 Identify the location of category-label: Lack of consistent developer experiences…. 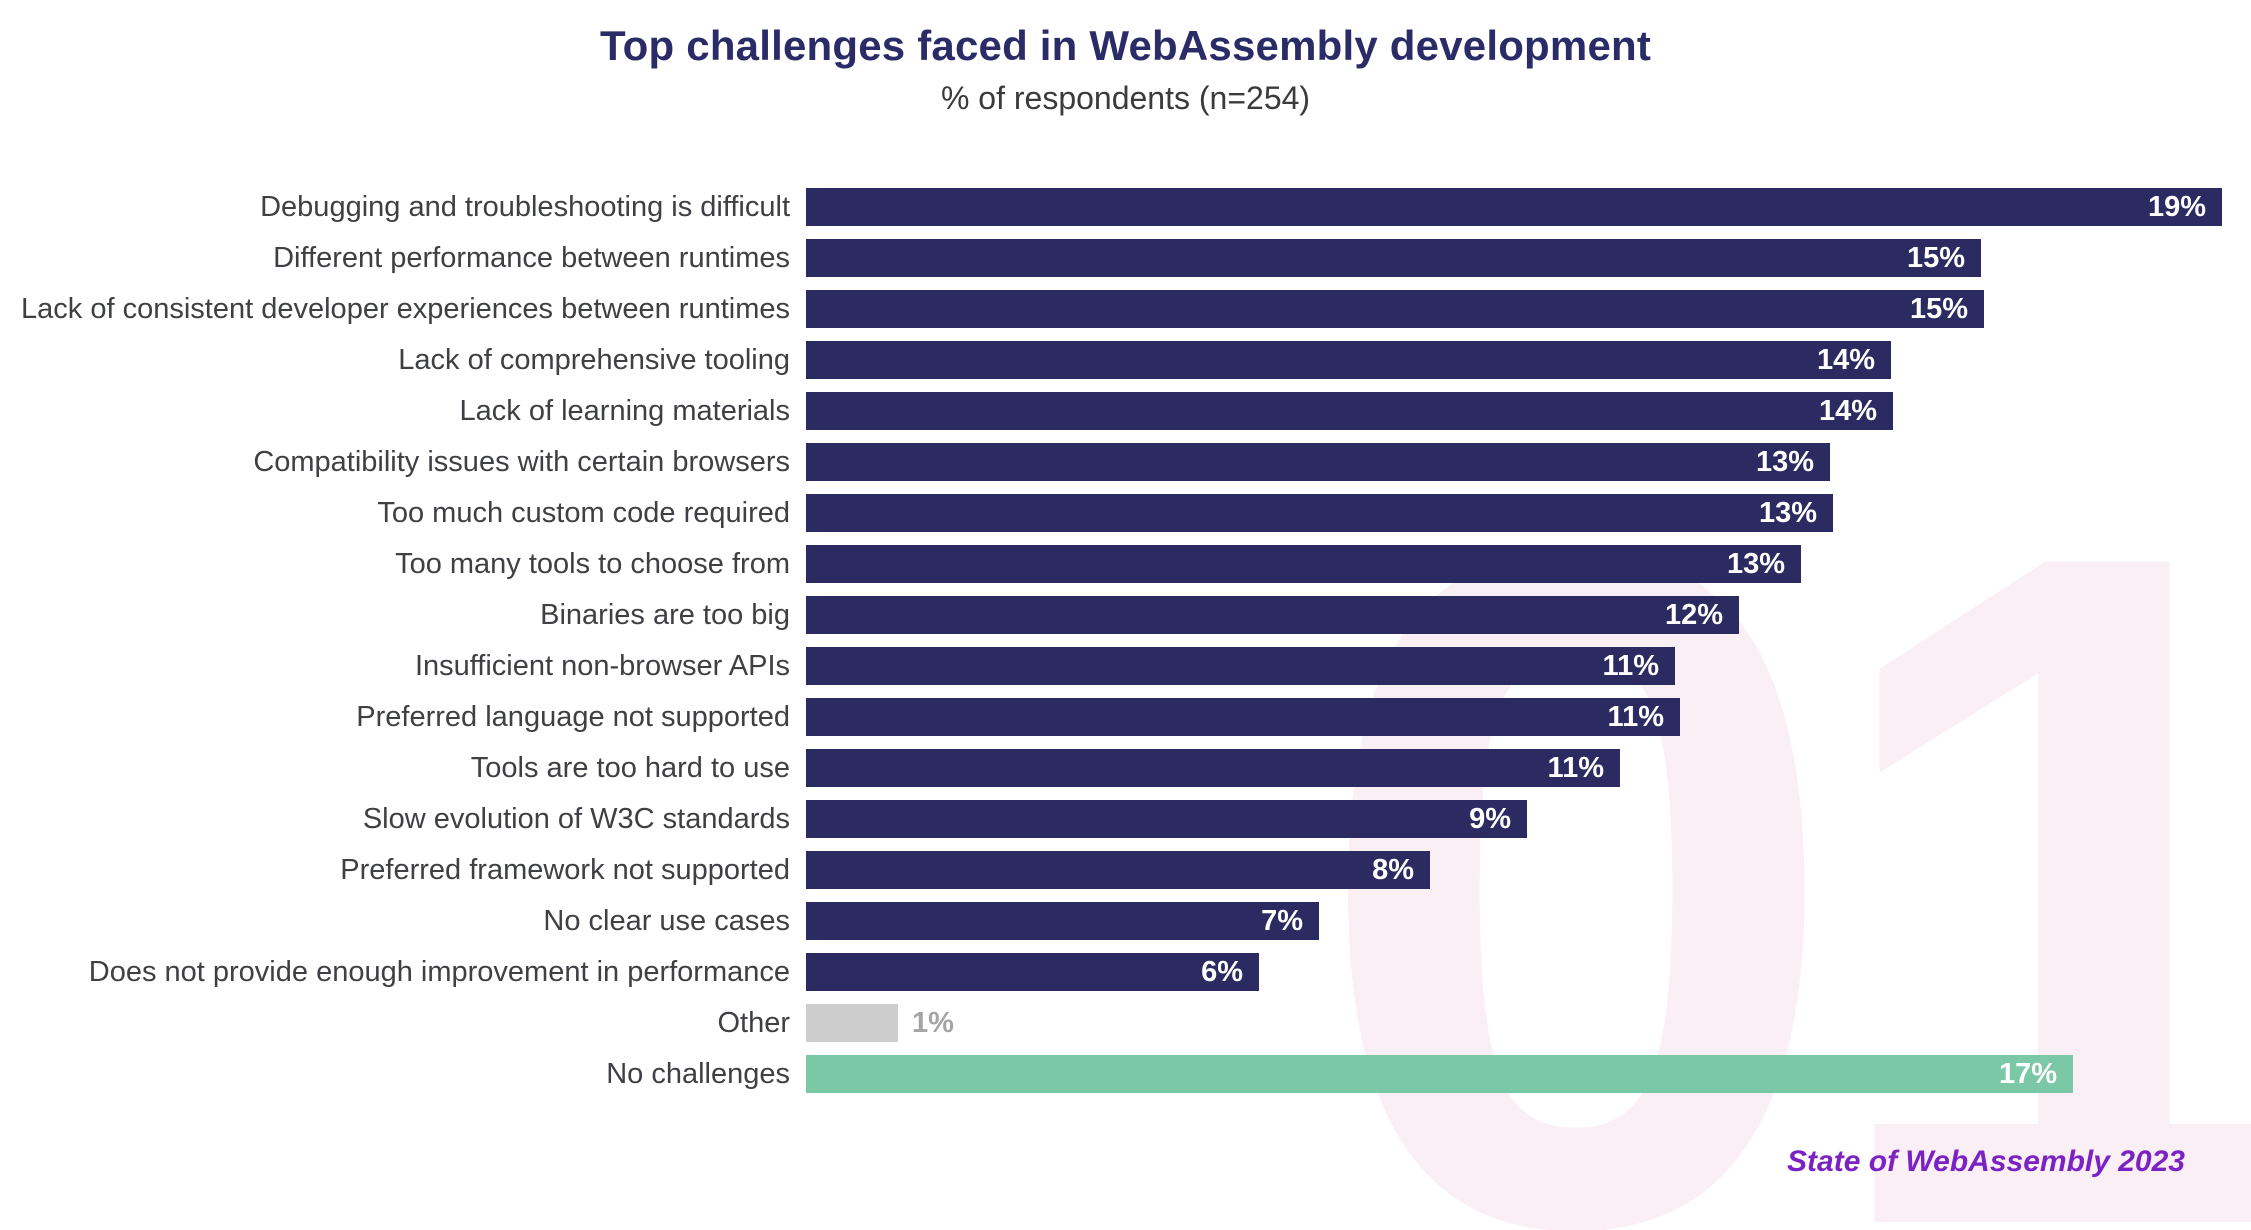
(405, 309).